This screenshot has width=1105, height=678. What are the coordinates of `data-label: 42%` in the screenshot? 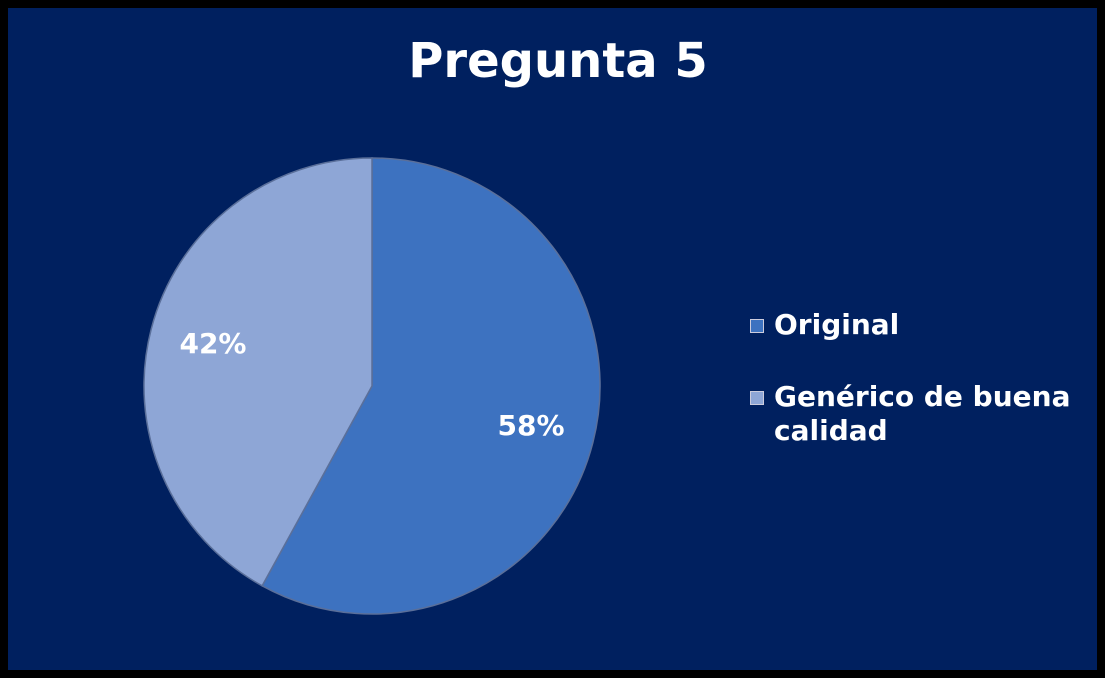 It's located at (212, 343).